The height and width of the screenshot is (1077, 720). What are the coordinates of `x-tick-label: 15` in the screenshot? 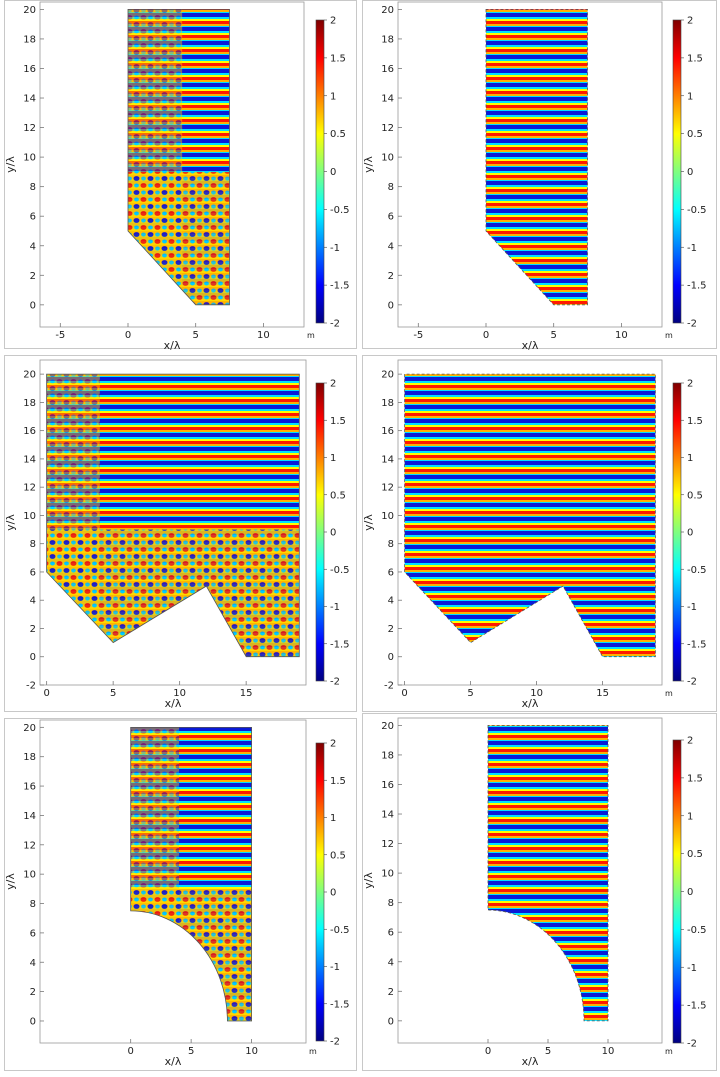 It's located at (246, 693).